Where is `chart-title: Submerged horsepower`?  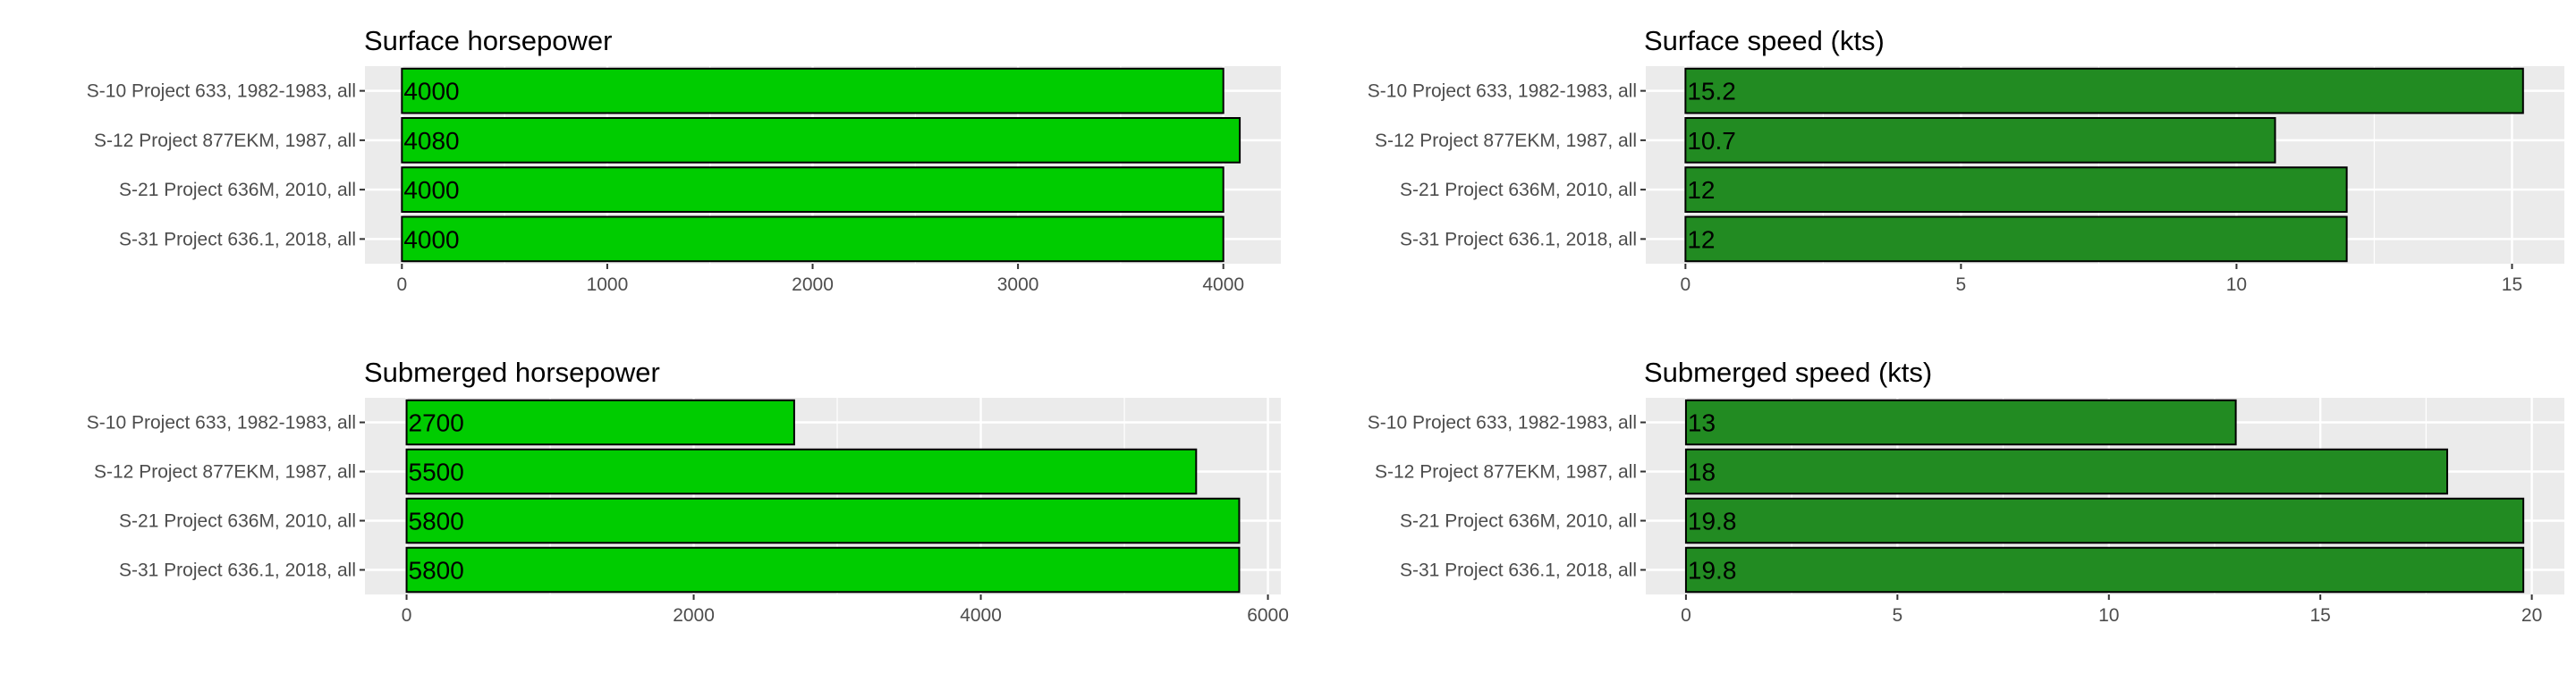
chart-title: Submerged horsepower is located at coordinates (512, 372).